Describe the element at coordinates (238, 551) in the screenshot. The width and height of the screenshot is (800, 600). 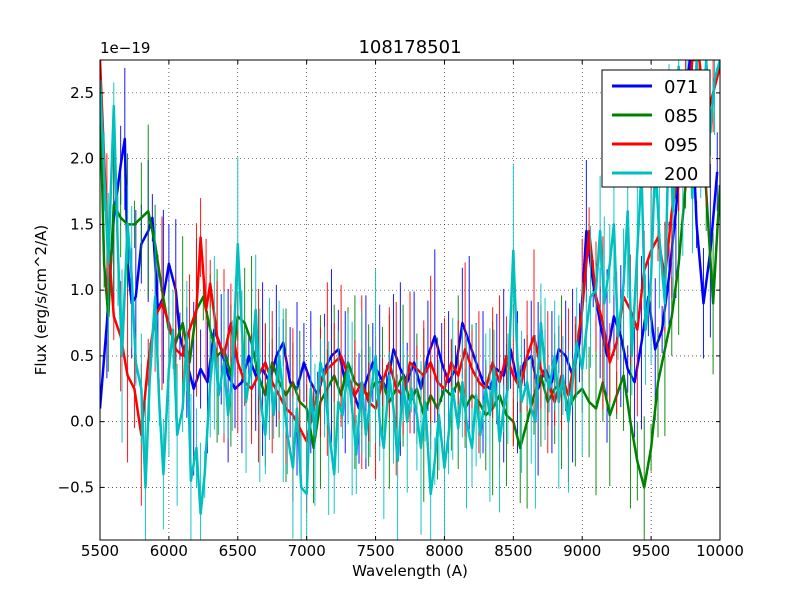
I see `x-tick-label: 6500` at that location.